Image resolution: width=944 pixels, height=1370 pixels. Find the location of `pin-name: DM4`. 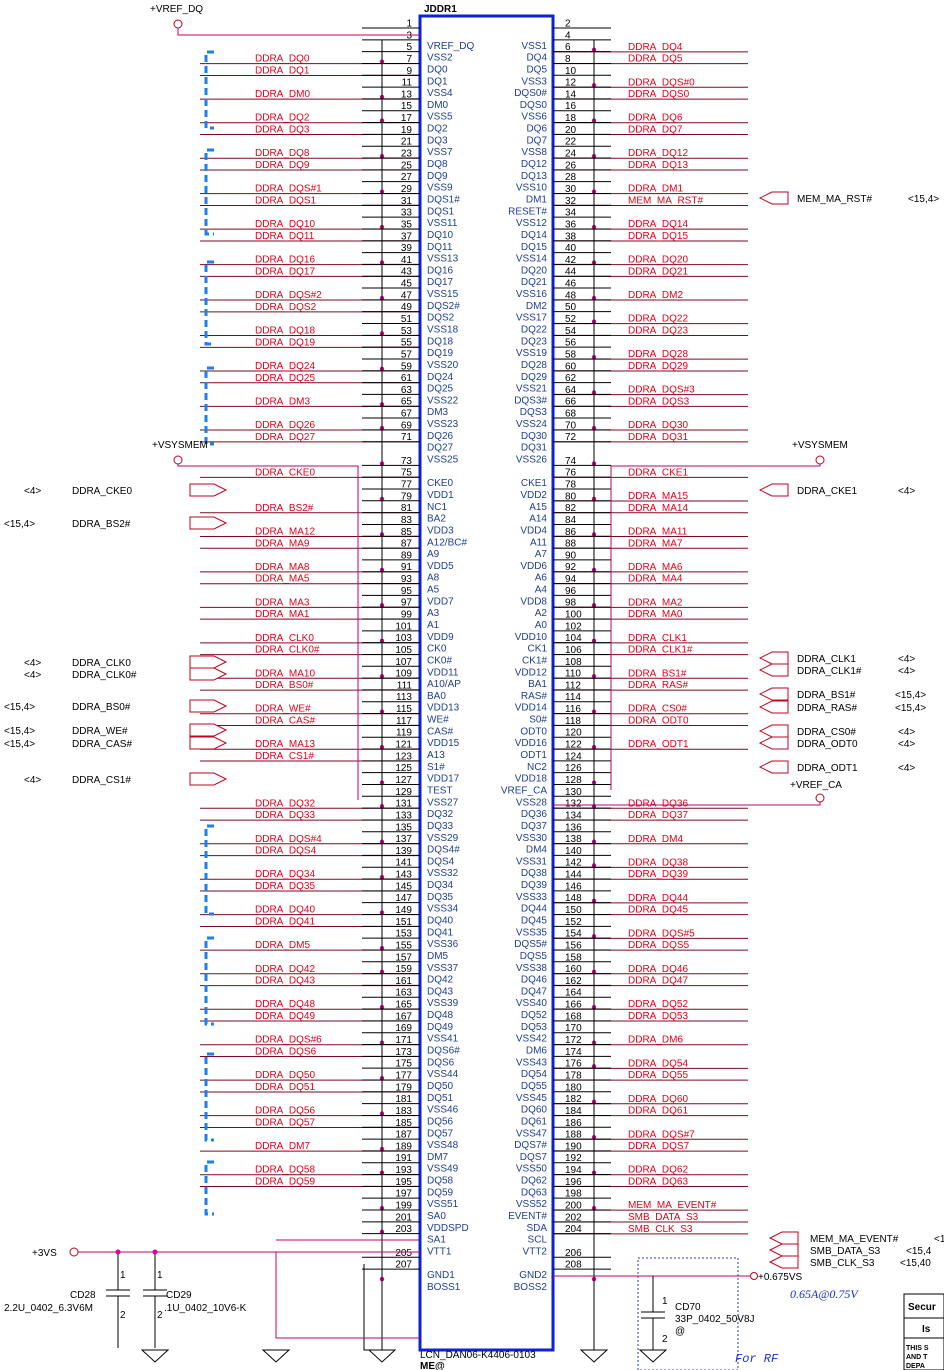

pin-name: DM4 is located at coordinates (537, 850).